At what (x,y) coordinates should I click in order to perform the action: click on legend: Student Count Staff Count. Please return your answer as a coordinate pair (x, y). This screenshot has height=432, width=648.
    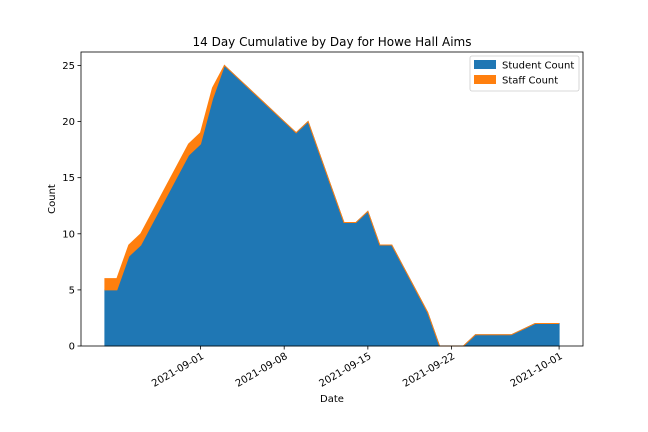
    Looking at the image, I should click on (524, 73).